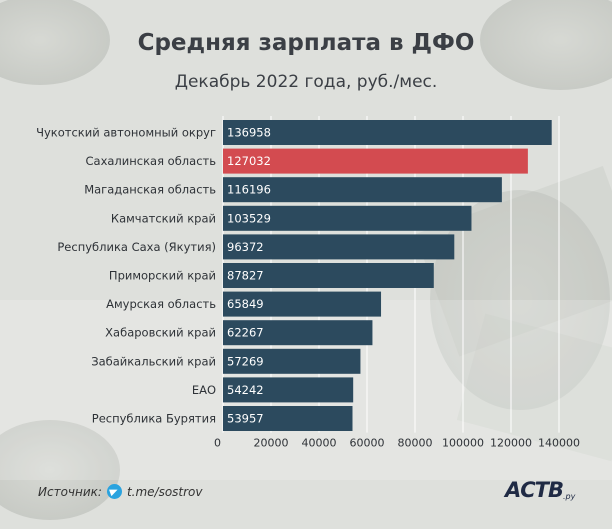 The height and width of the screenshot is (529, 612). I want to click on x-tick-label: 100000, so click(463, 443).